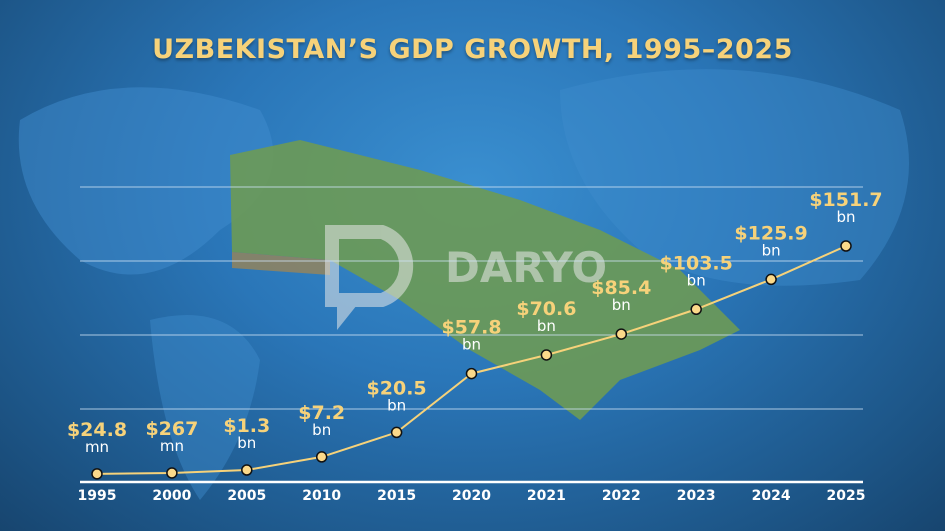  I want to click on data-label-value: $7.2, so click(321, 413).